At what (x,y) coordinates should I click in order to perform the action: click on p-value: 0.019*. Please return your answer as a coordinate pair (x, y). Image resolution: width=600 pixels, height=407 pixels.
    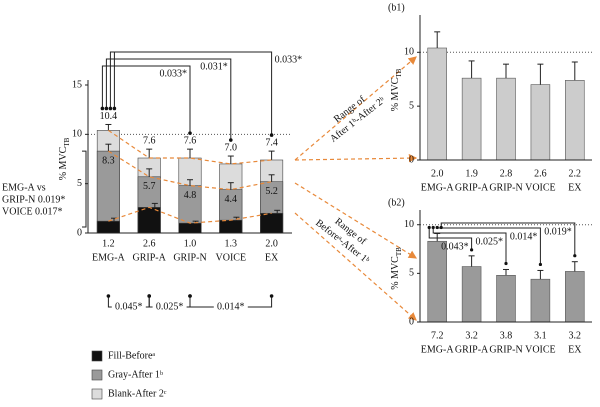
    Looking at the image, I should click on (558, 231).